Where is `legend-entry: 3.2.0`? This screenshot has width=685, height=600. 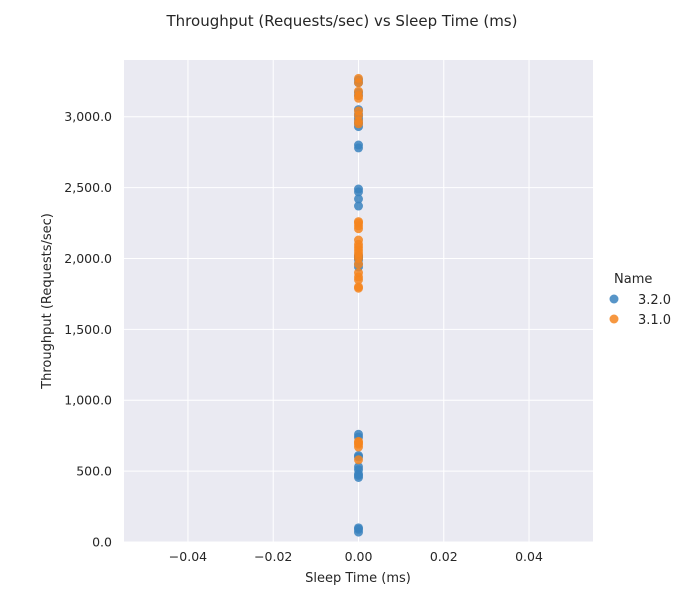
legend-entry: 3.2.0 is located at coordinates (654, 300).